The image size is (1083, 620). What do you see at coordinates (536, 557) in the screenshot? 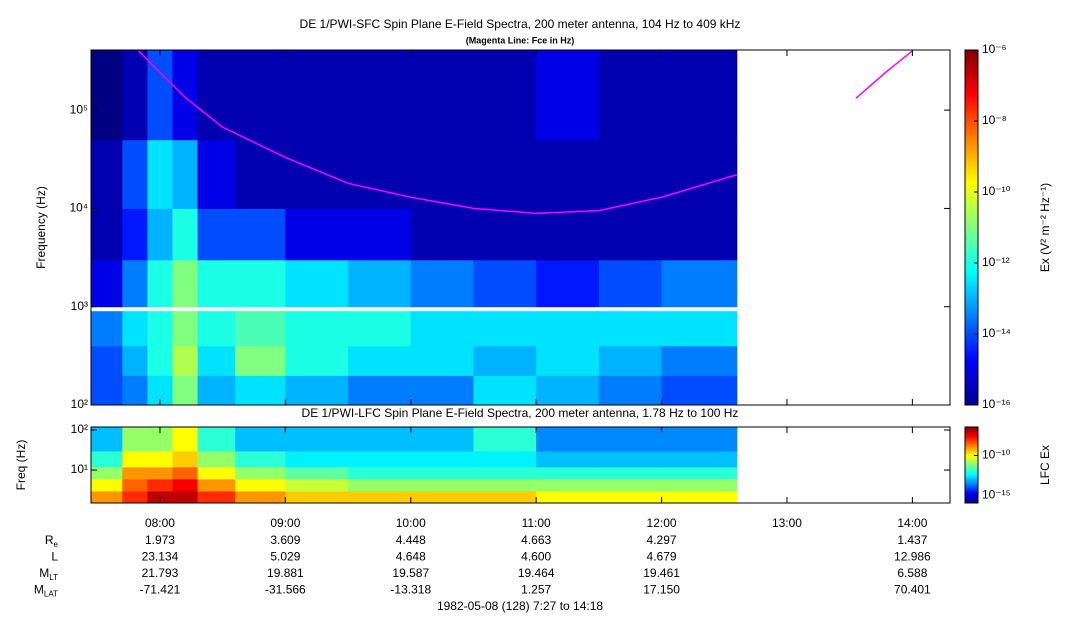
I see `ephemeris-value: 4.600` at bounding box center [536, 557].